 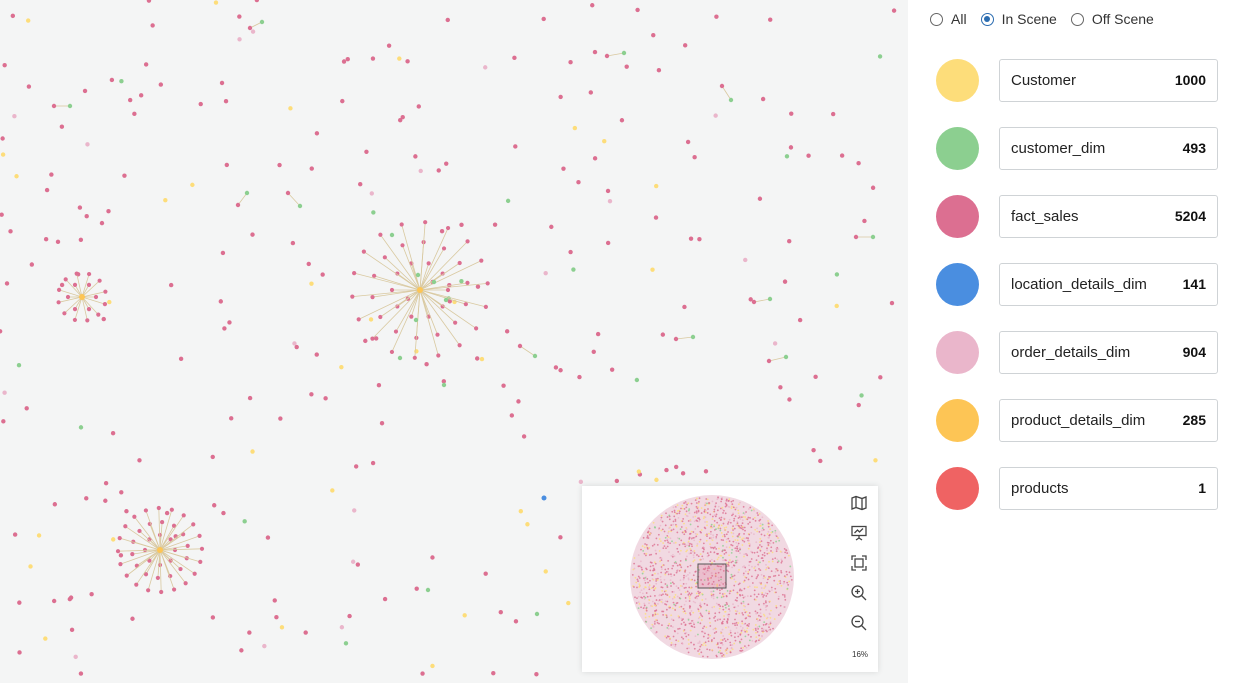 I want to click on minimap-overview, so click(x=730, y=579).